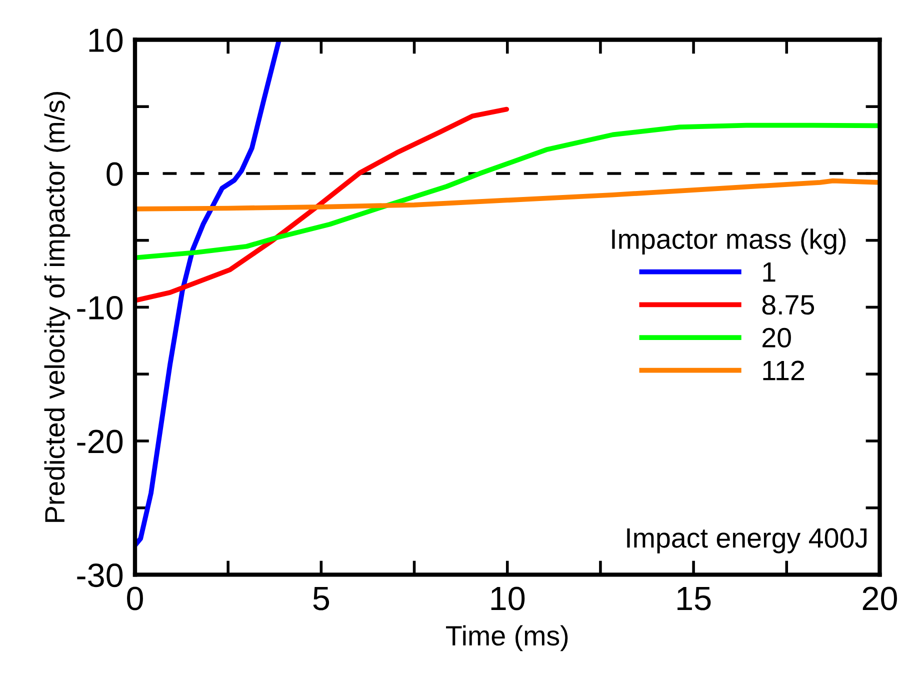 The width and height of the screenshot is (906, 685). What do you see at coordinates (508, 598) in the screenshot?
I see `x-tick-label: 10` at bounding box center [508, 598].